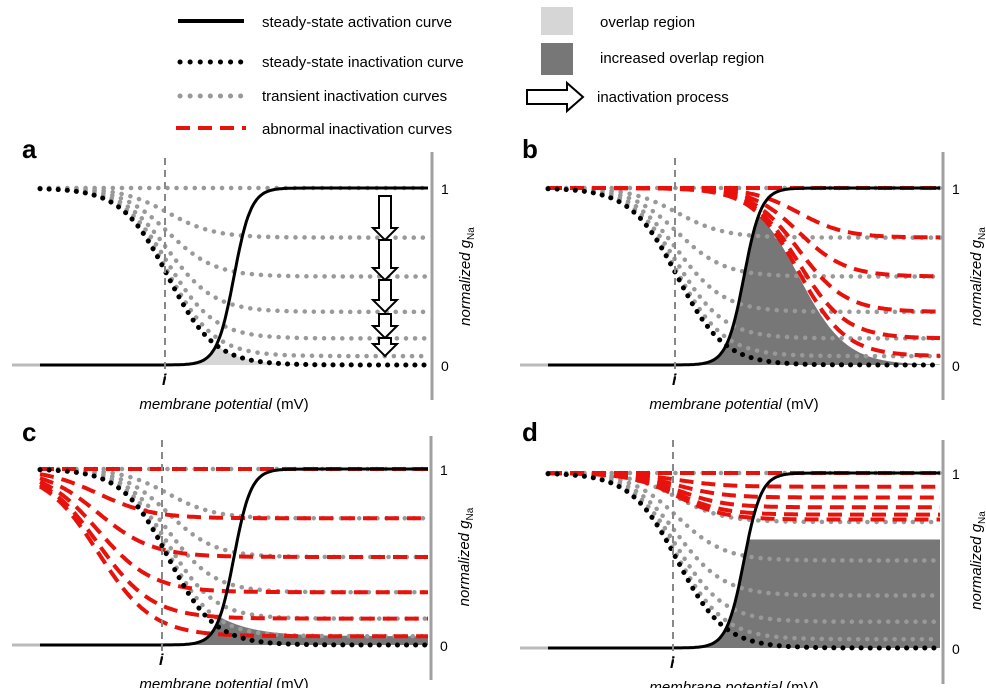 The image size is (986, 688). What do you see at coordinates (354, 96) in the screenshot?
I see `legend-transient-label: transient inactivation curves` at bounding box center [354, 96].